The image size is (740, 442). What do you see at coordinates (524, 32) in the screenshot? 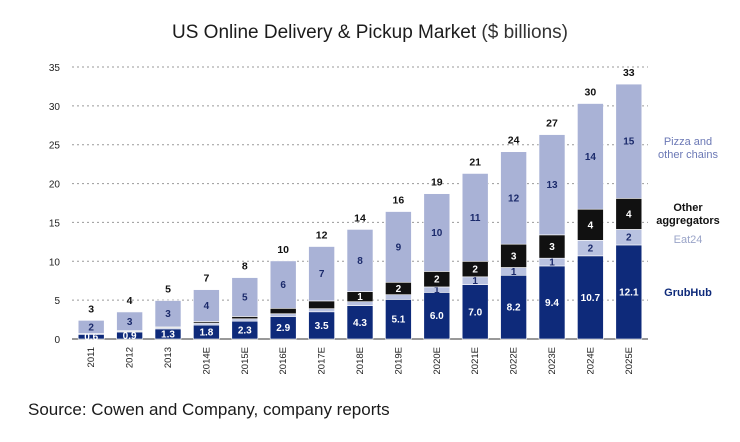
I see `chart-title-unit: ($ billions)` at bounding box center [524, 32].